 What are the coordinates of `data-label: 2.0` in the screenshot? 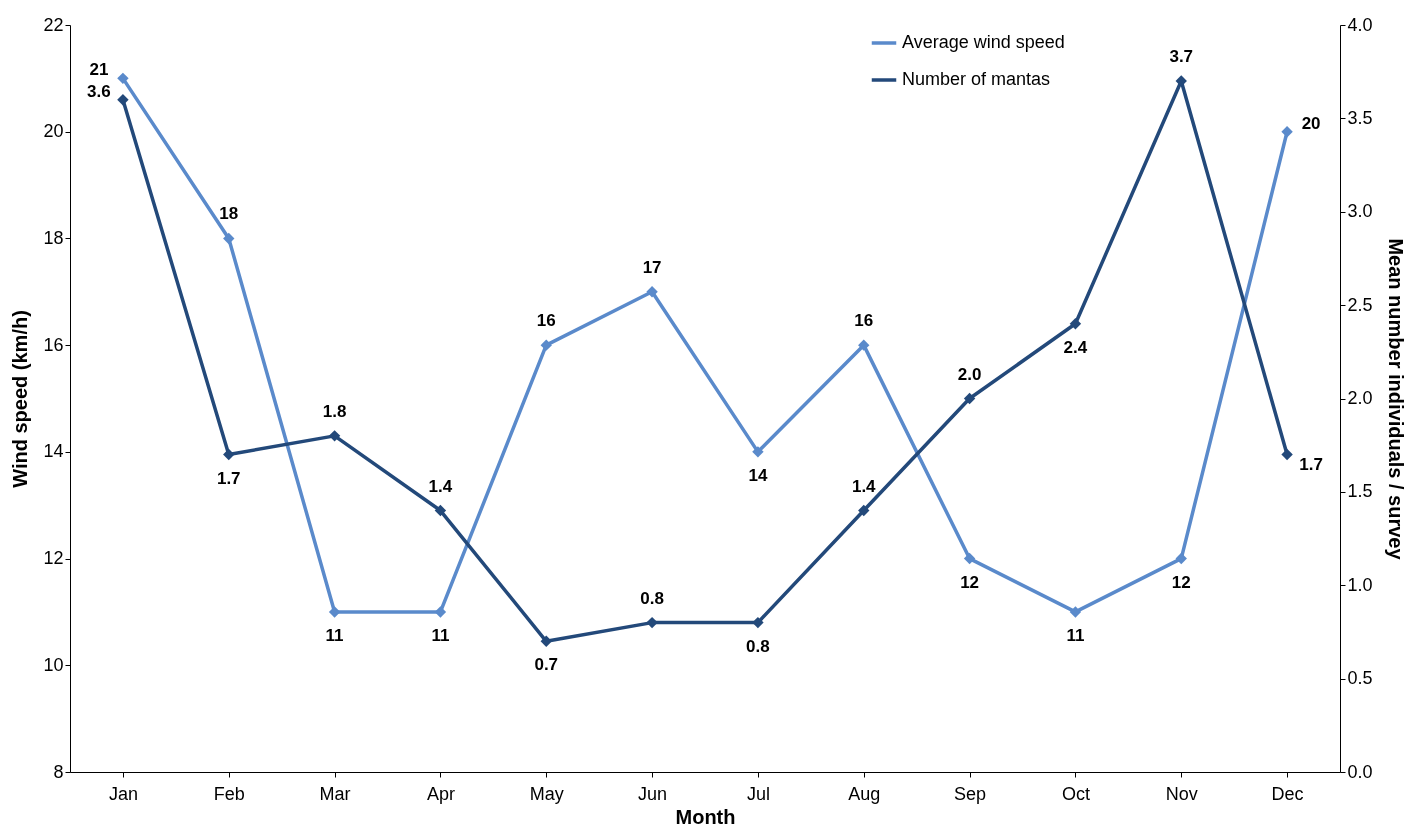 It's located at (969, 374).